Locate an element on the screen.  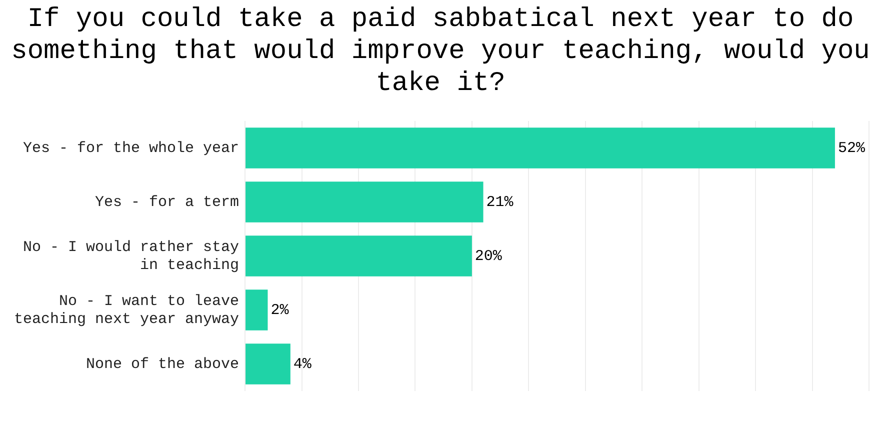
data-label: 20% is located at coordinates (488, 256).